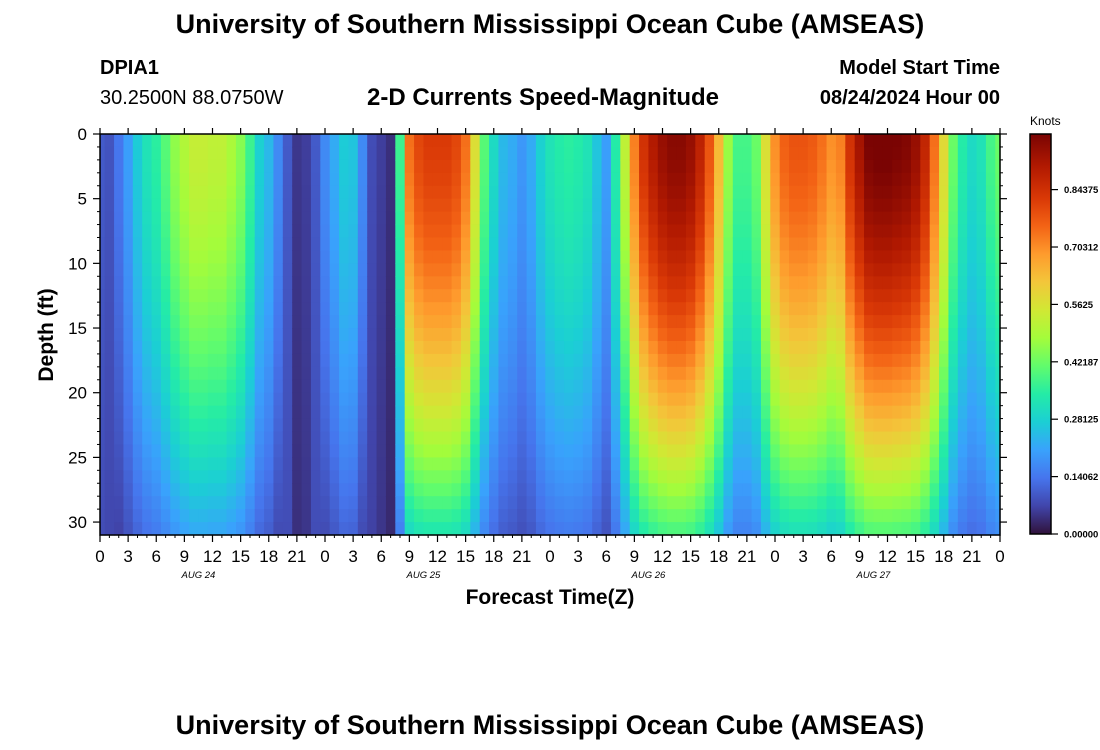 Image resolution: width=1100 pixels, height=750 pixels. I want to click on x-tick-label: 0, so click(774, 556).